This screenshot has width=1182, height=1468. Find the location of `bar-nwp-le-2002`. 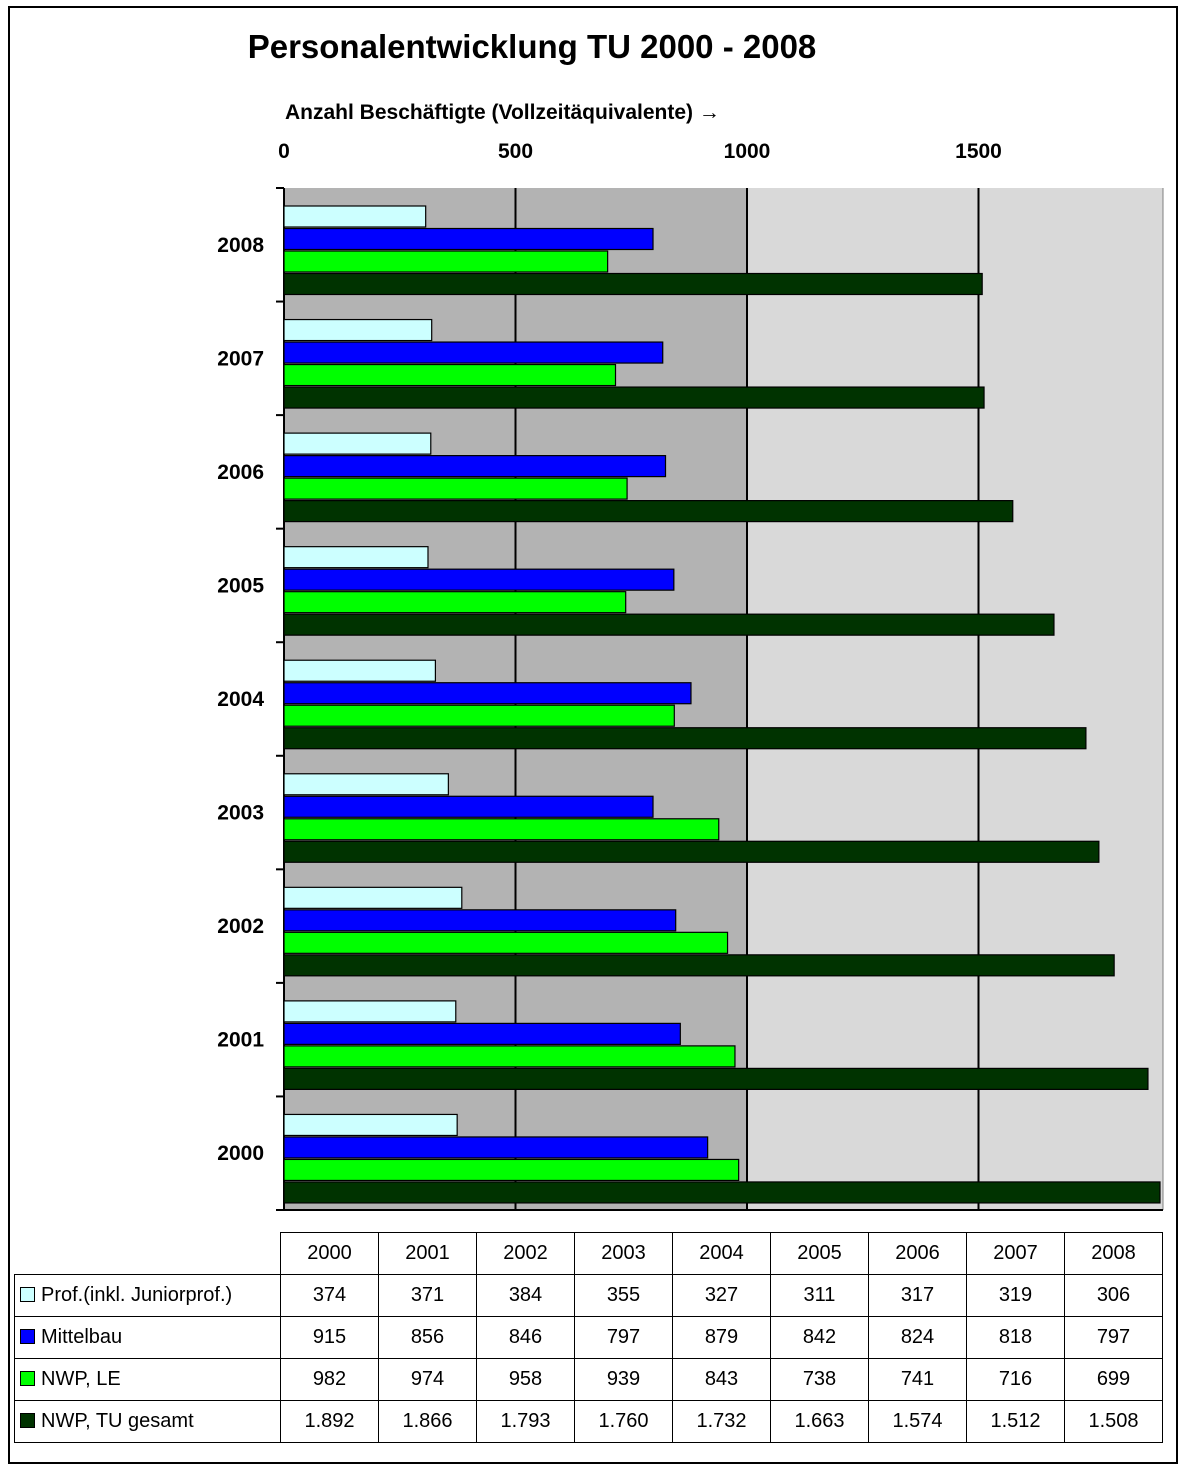

bar-nwp-le-2002 is located at coordinates (506, 942).